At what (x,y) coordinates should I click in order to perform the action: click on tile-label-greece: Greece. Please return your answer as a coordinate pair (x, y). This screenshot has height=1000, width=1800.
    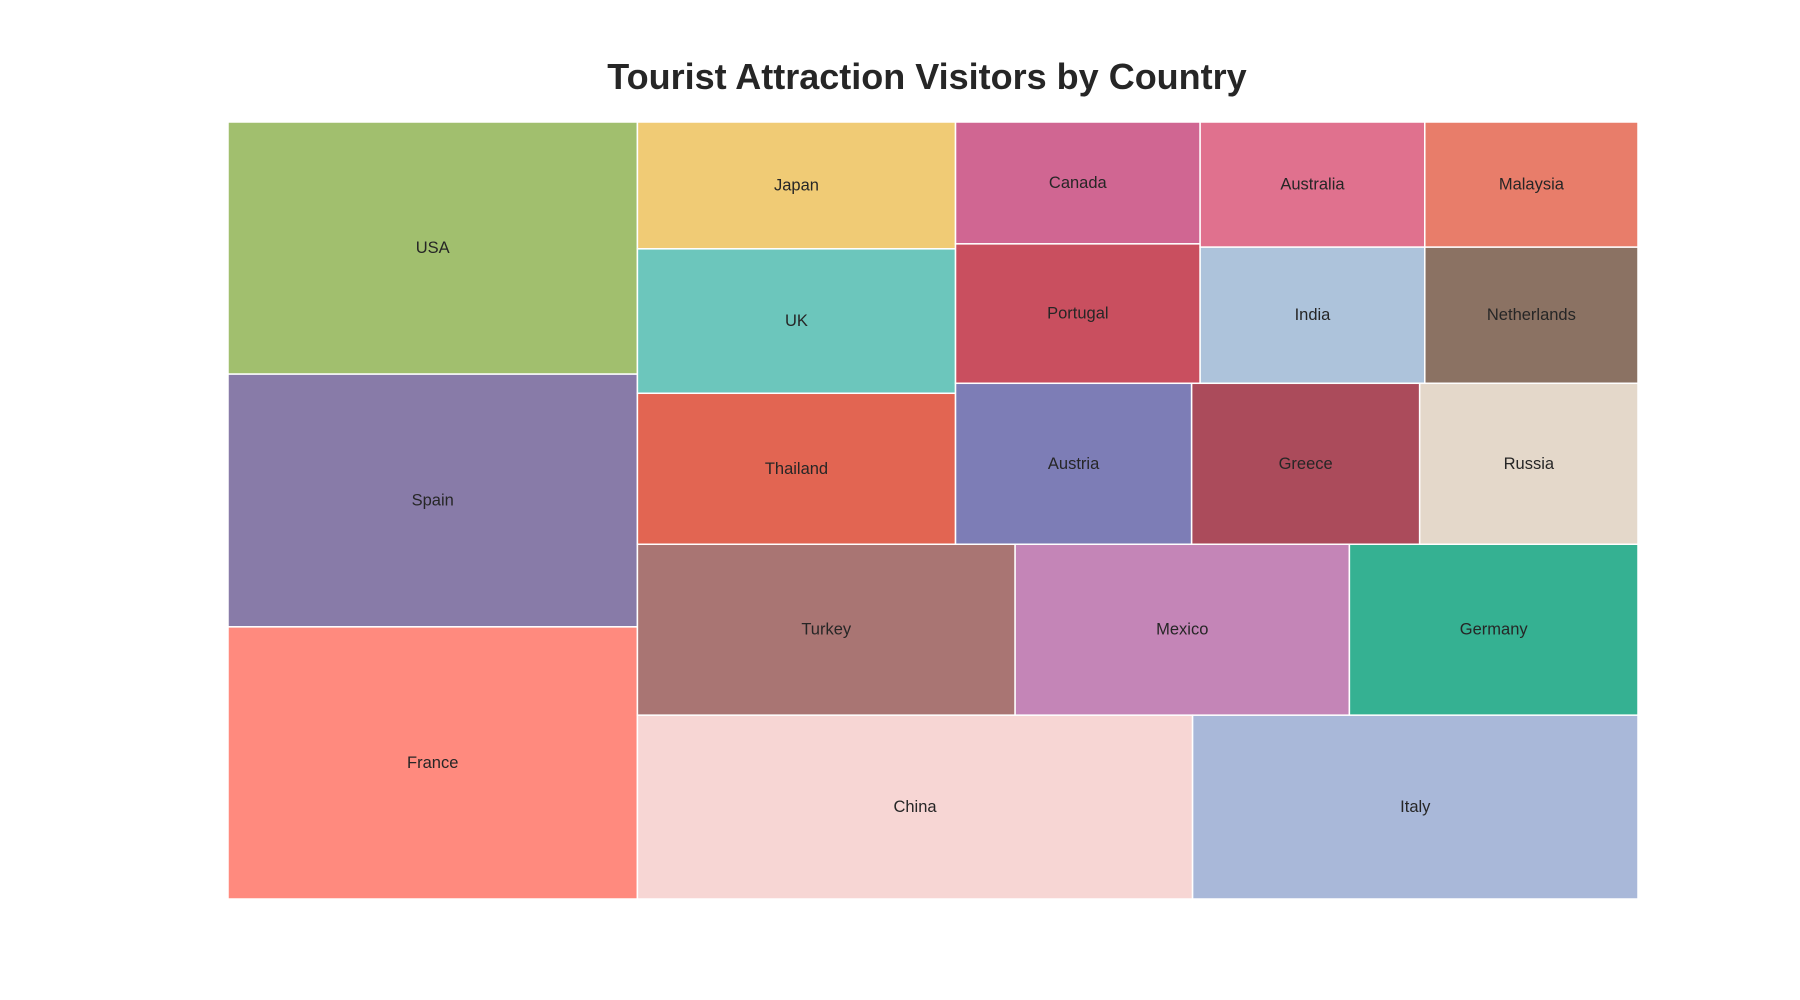
    Looking at the image, I should click on (1306, 464).